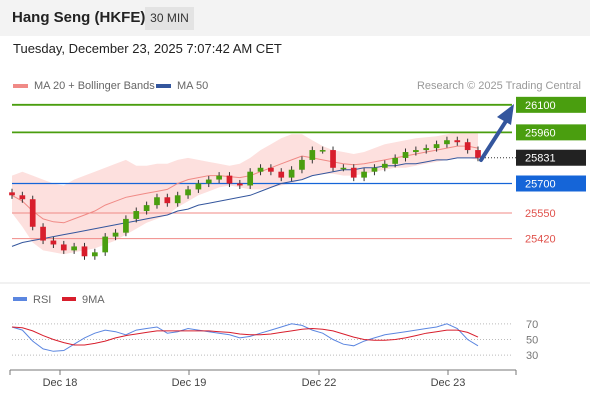 The image size is (590, 400). What do you see at coordinates (494, 139) in the screenshot?
I see `forecast-arrow` at bounding box center [494, 139].